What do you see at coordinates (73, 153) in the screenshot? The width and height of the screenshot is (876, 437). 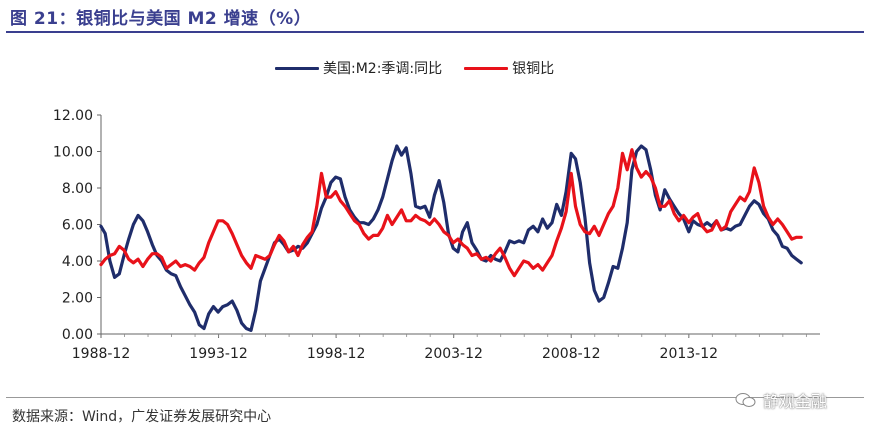 I see `y-tick-label: 10.00` at bounding box center [73, 153].